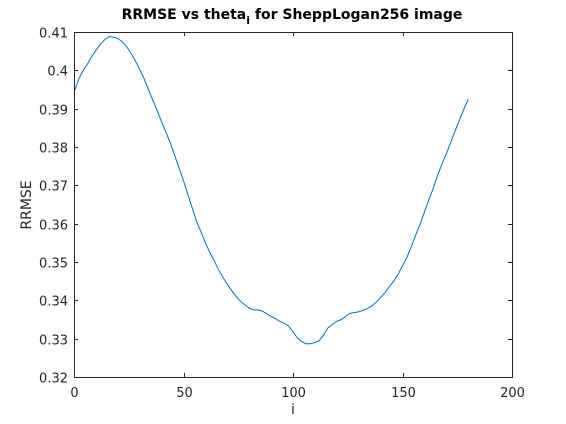 This screenshot has width=566, height=424. What do you see at coordinates (53, 302) in the screenshot?
I see `y-tick-label: 0.34` at bounding box center [53, 302].